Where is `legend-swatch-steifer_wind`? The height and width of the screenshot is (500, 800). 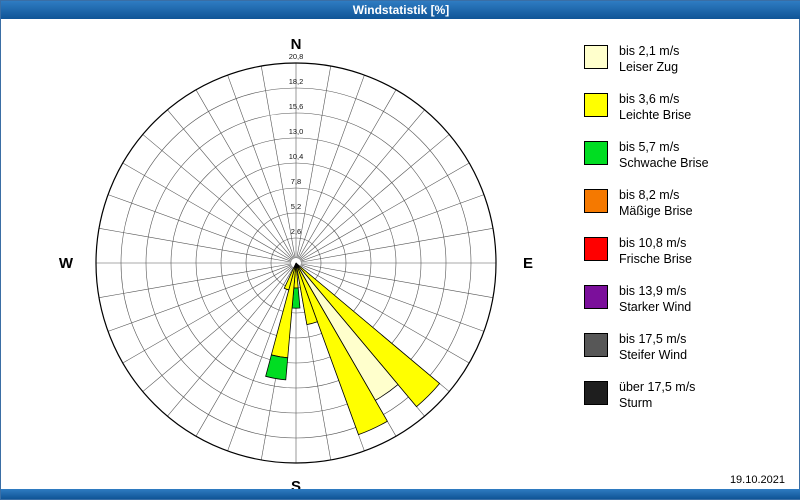 legend-swatch-steifer_wind is located at coordinates (596, 345).